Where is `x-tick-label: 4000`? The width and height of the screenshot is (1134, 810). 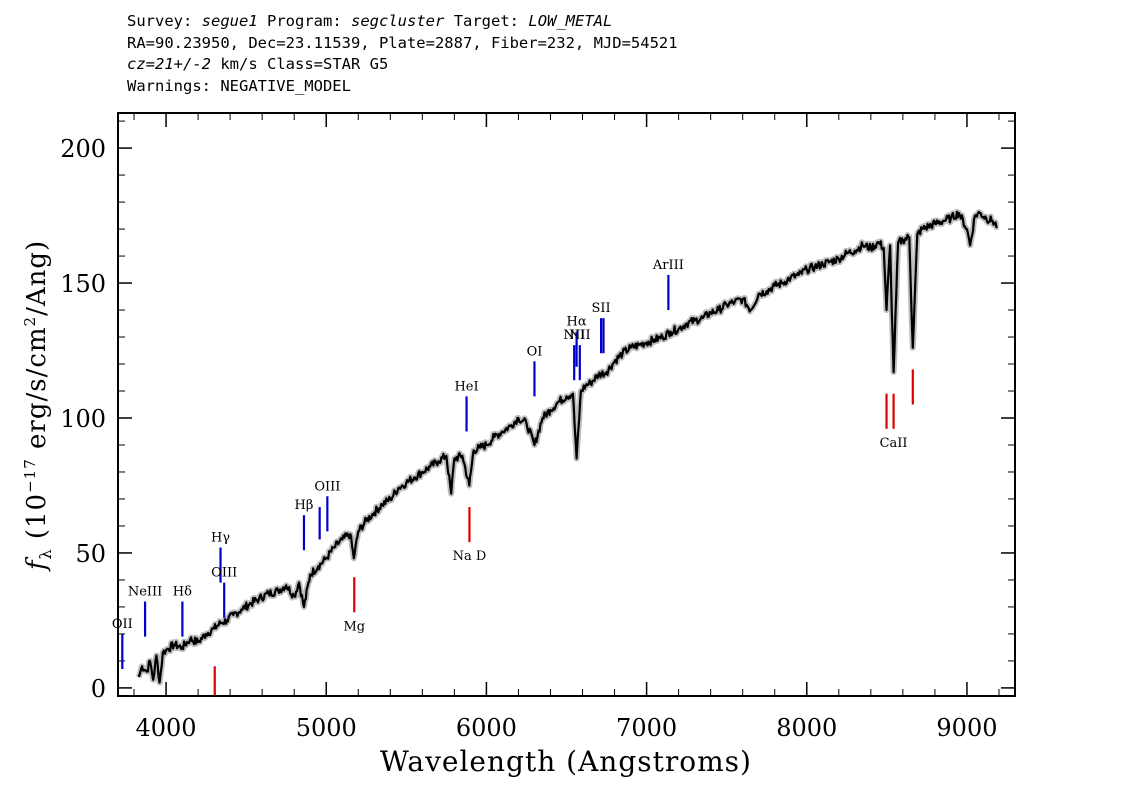 x-tick-label: 4000 is located at coordinates (166, 728).